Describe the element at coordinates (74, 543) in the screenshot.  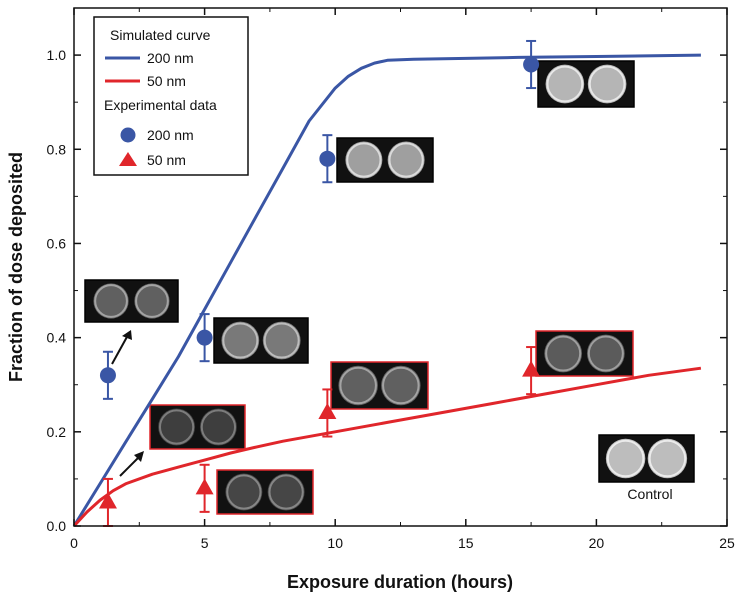
I see `x-tick-label: 0` at that location.